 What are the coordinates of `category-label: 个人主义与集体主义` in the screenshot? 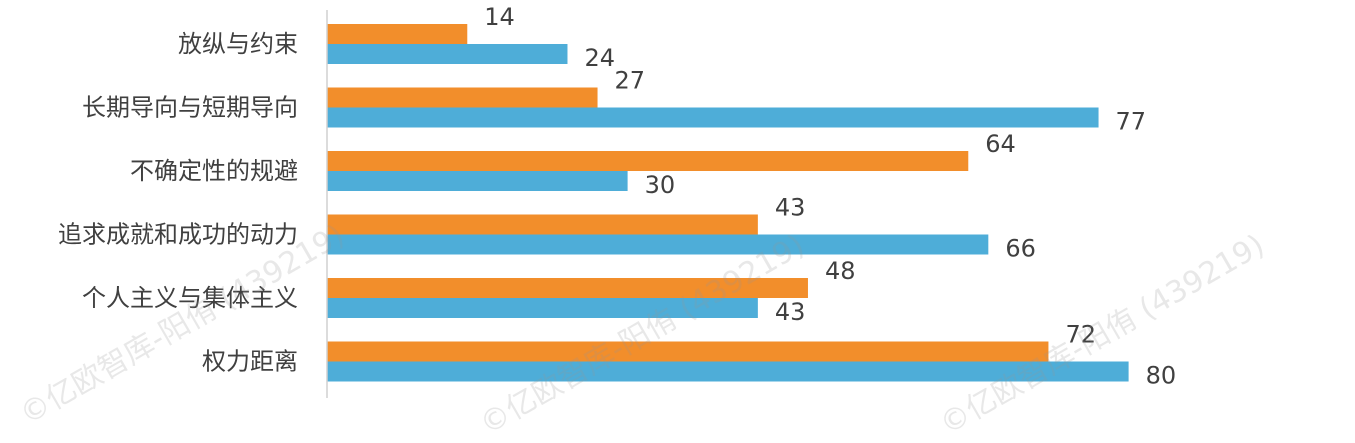 It's located at (190, 298).